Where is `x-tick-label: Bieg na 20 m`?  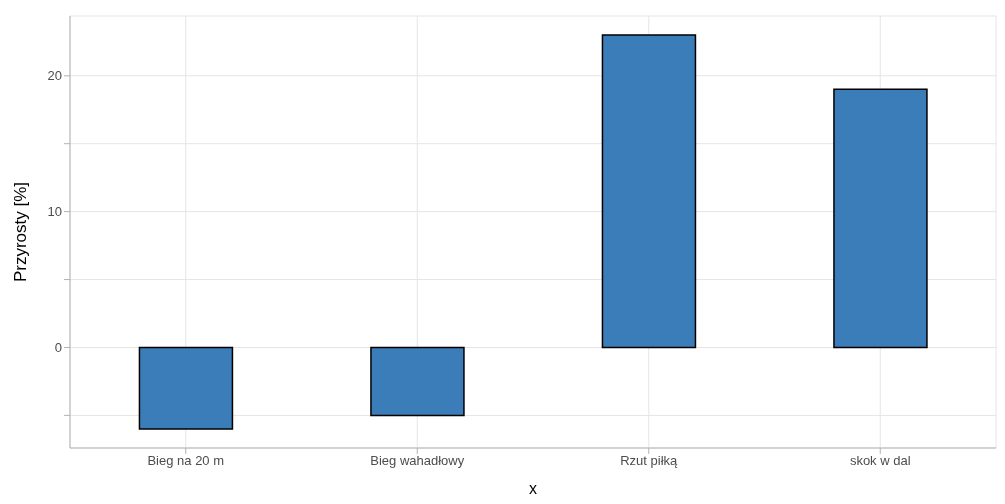
x-tick-label: Bieg na 20 m is located at coordinates (186, 461).